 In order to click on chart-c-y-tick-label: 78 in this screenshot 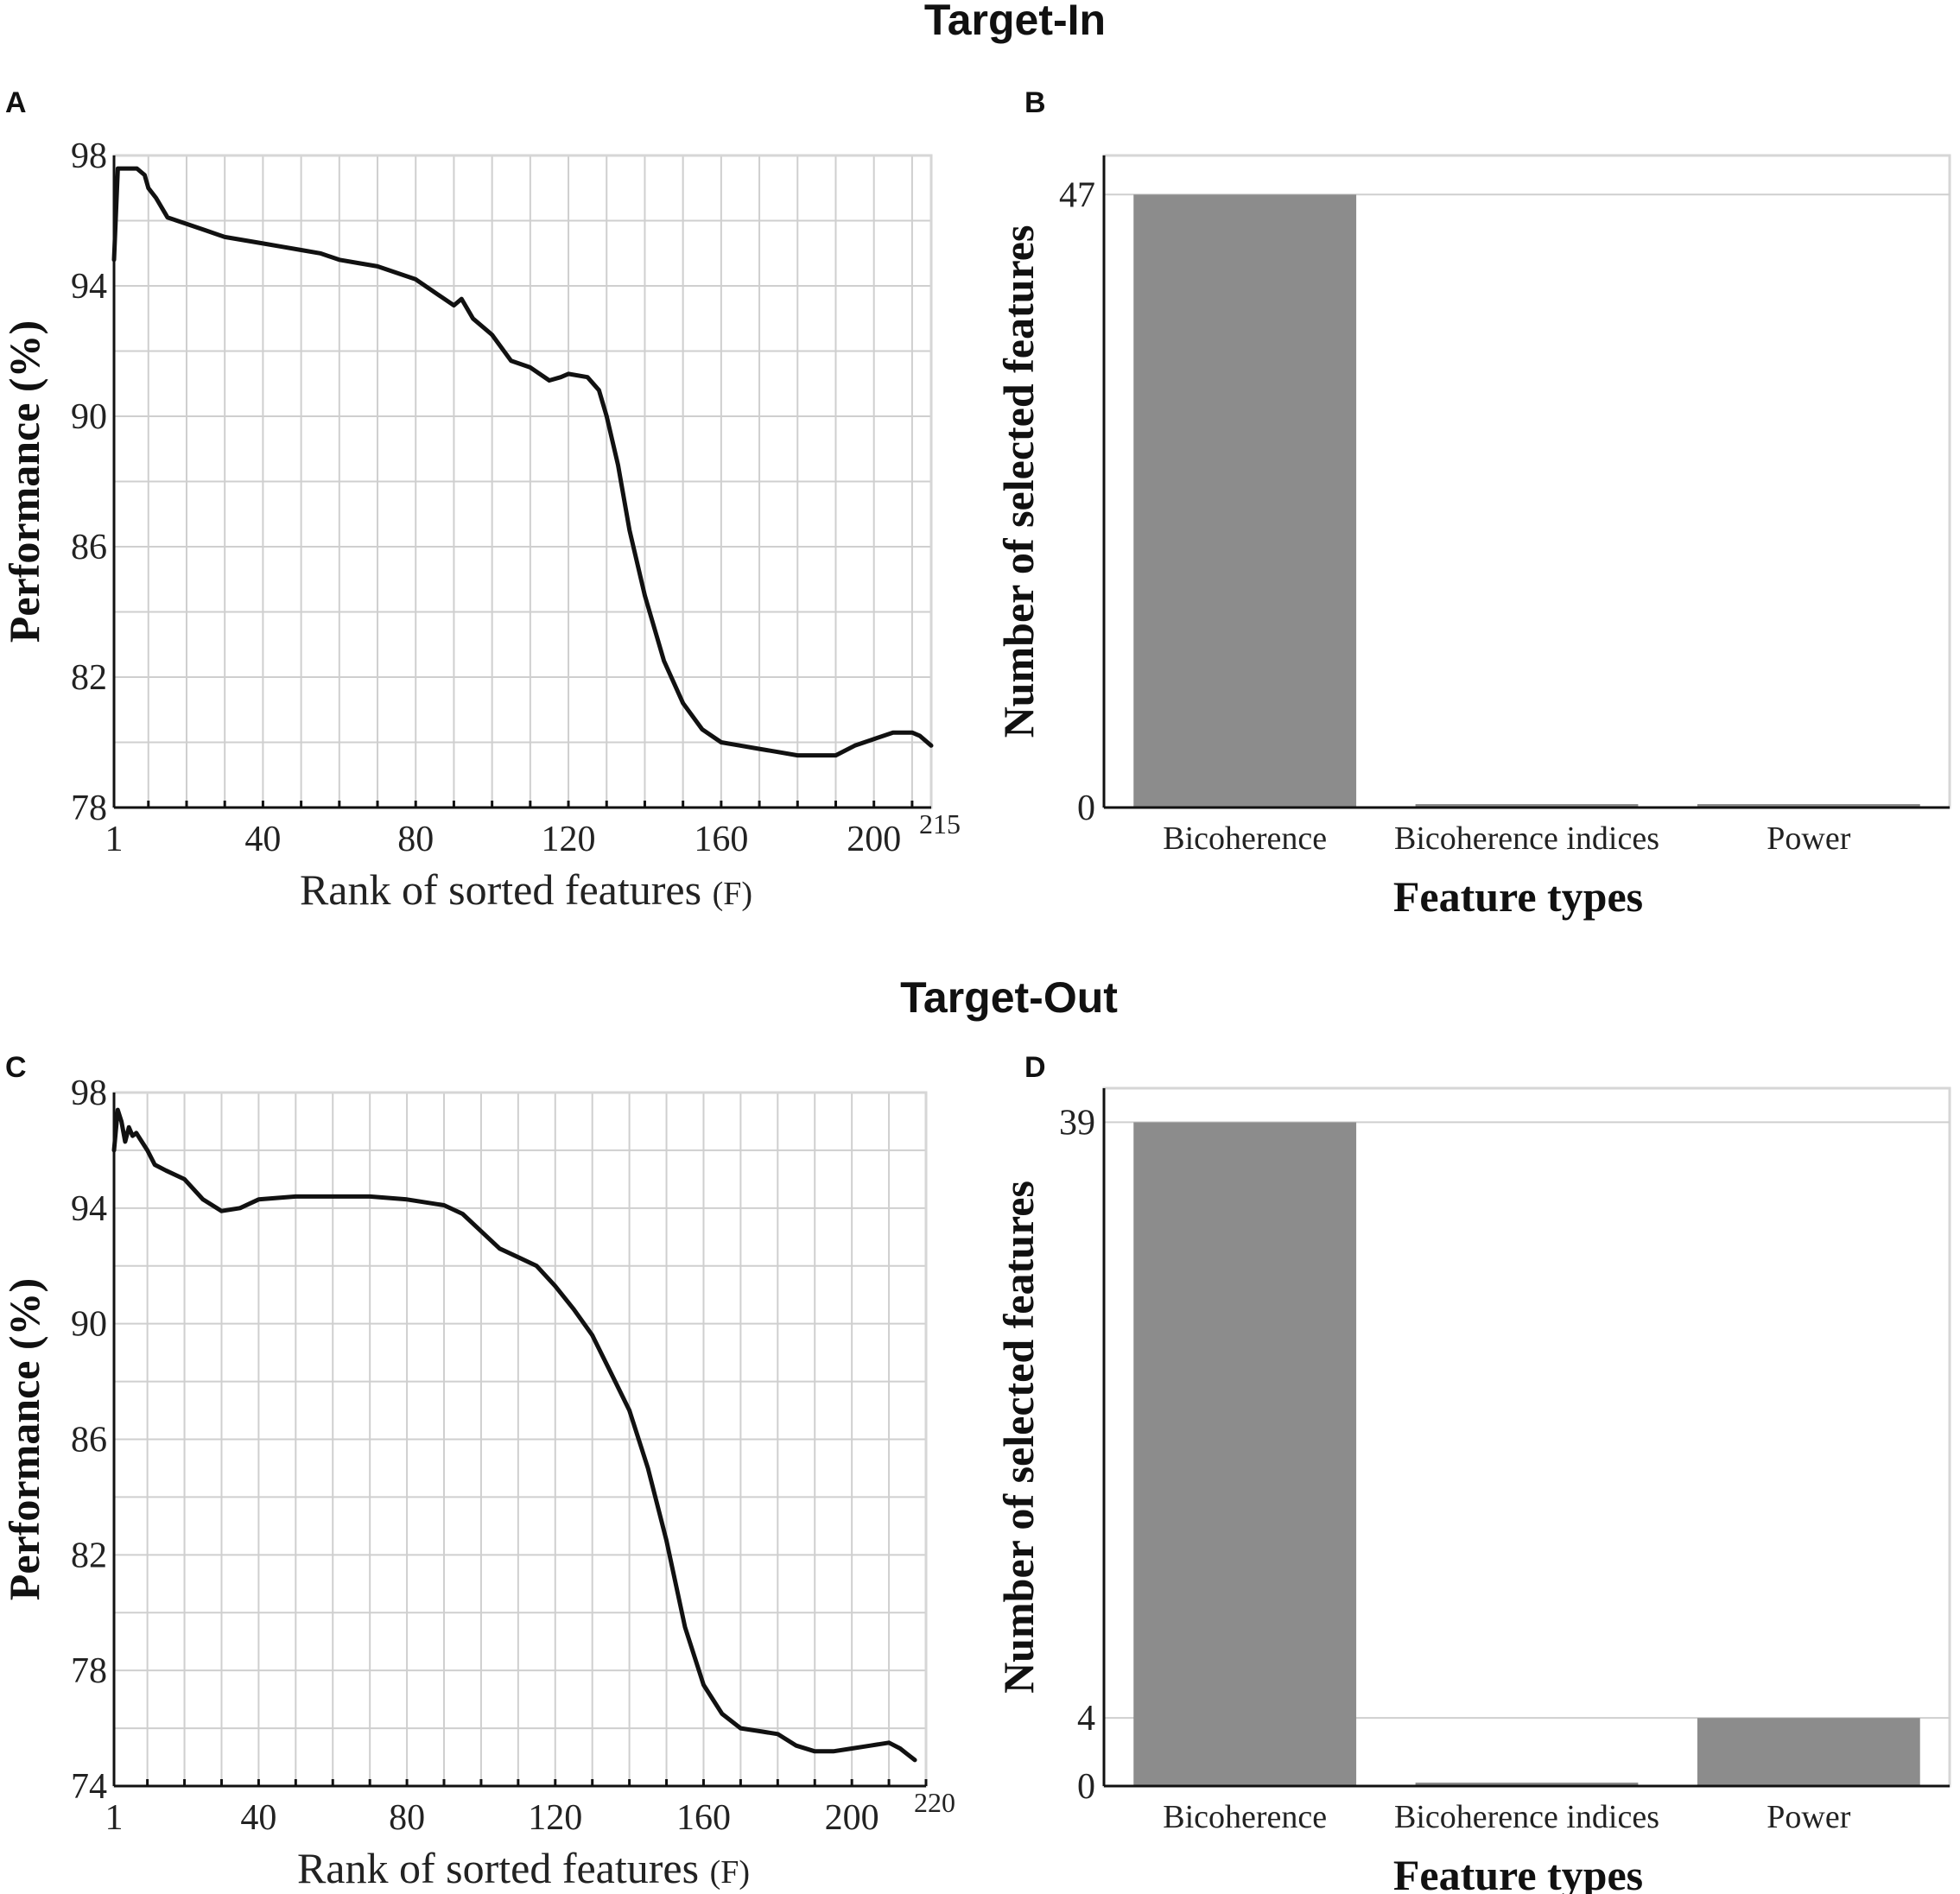, I will do `click(89, 1671)`.